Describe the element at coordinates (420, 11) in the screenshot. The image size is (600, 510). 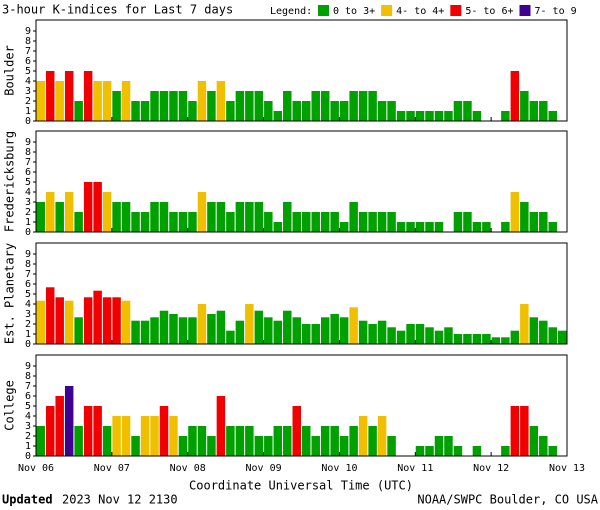
I see `legend-label: 4- to 4+` at that location.